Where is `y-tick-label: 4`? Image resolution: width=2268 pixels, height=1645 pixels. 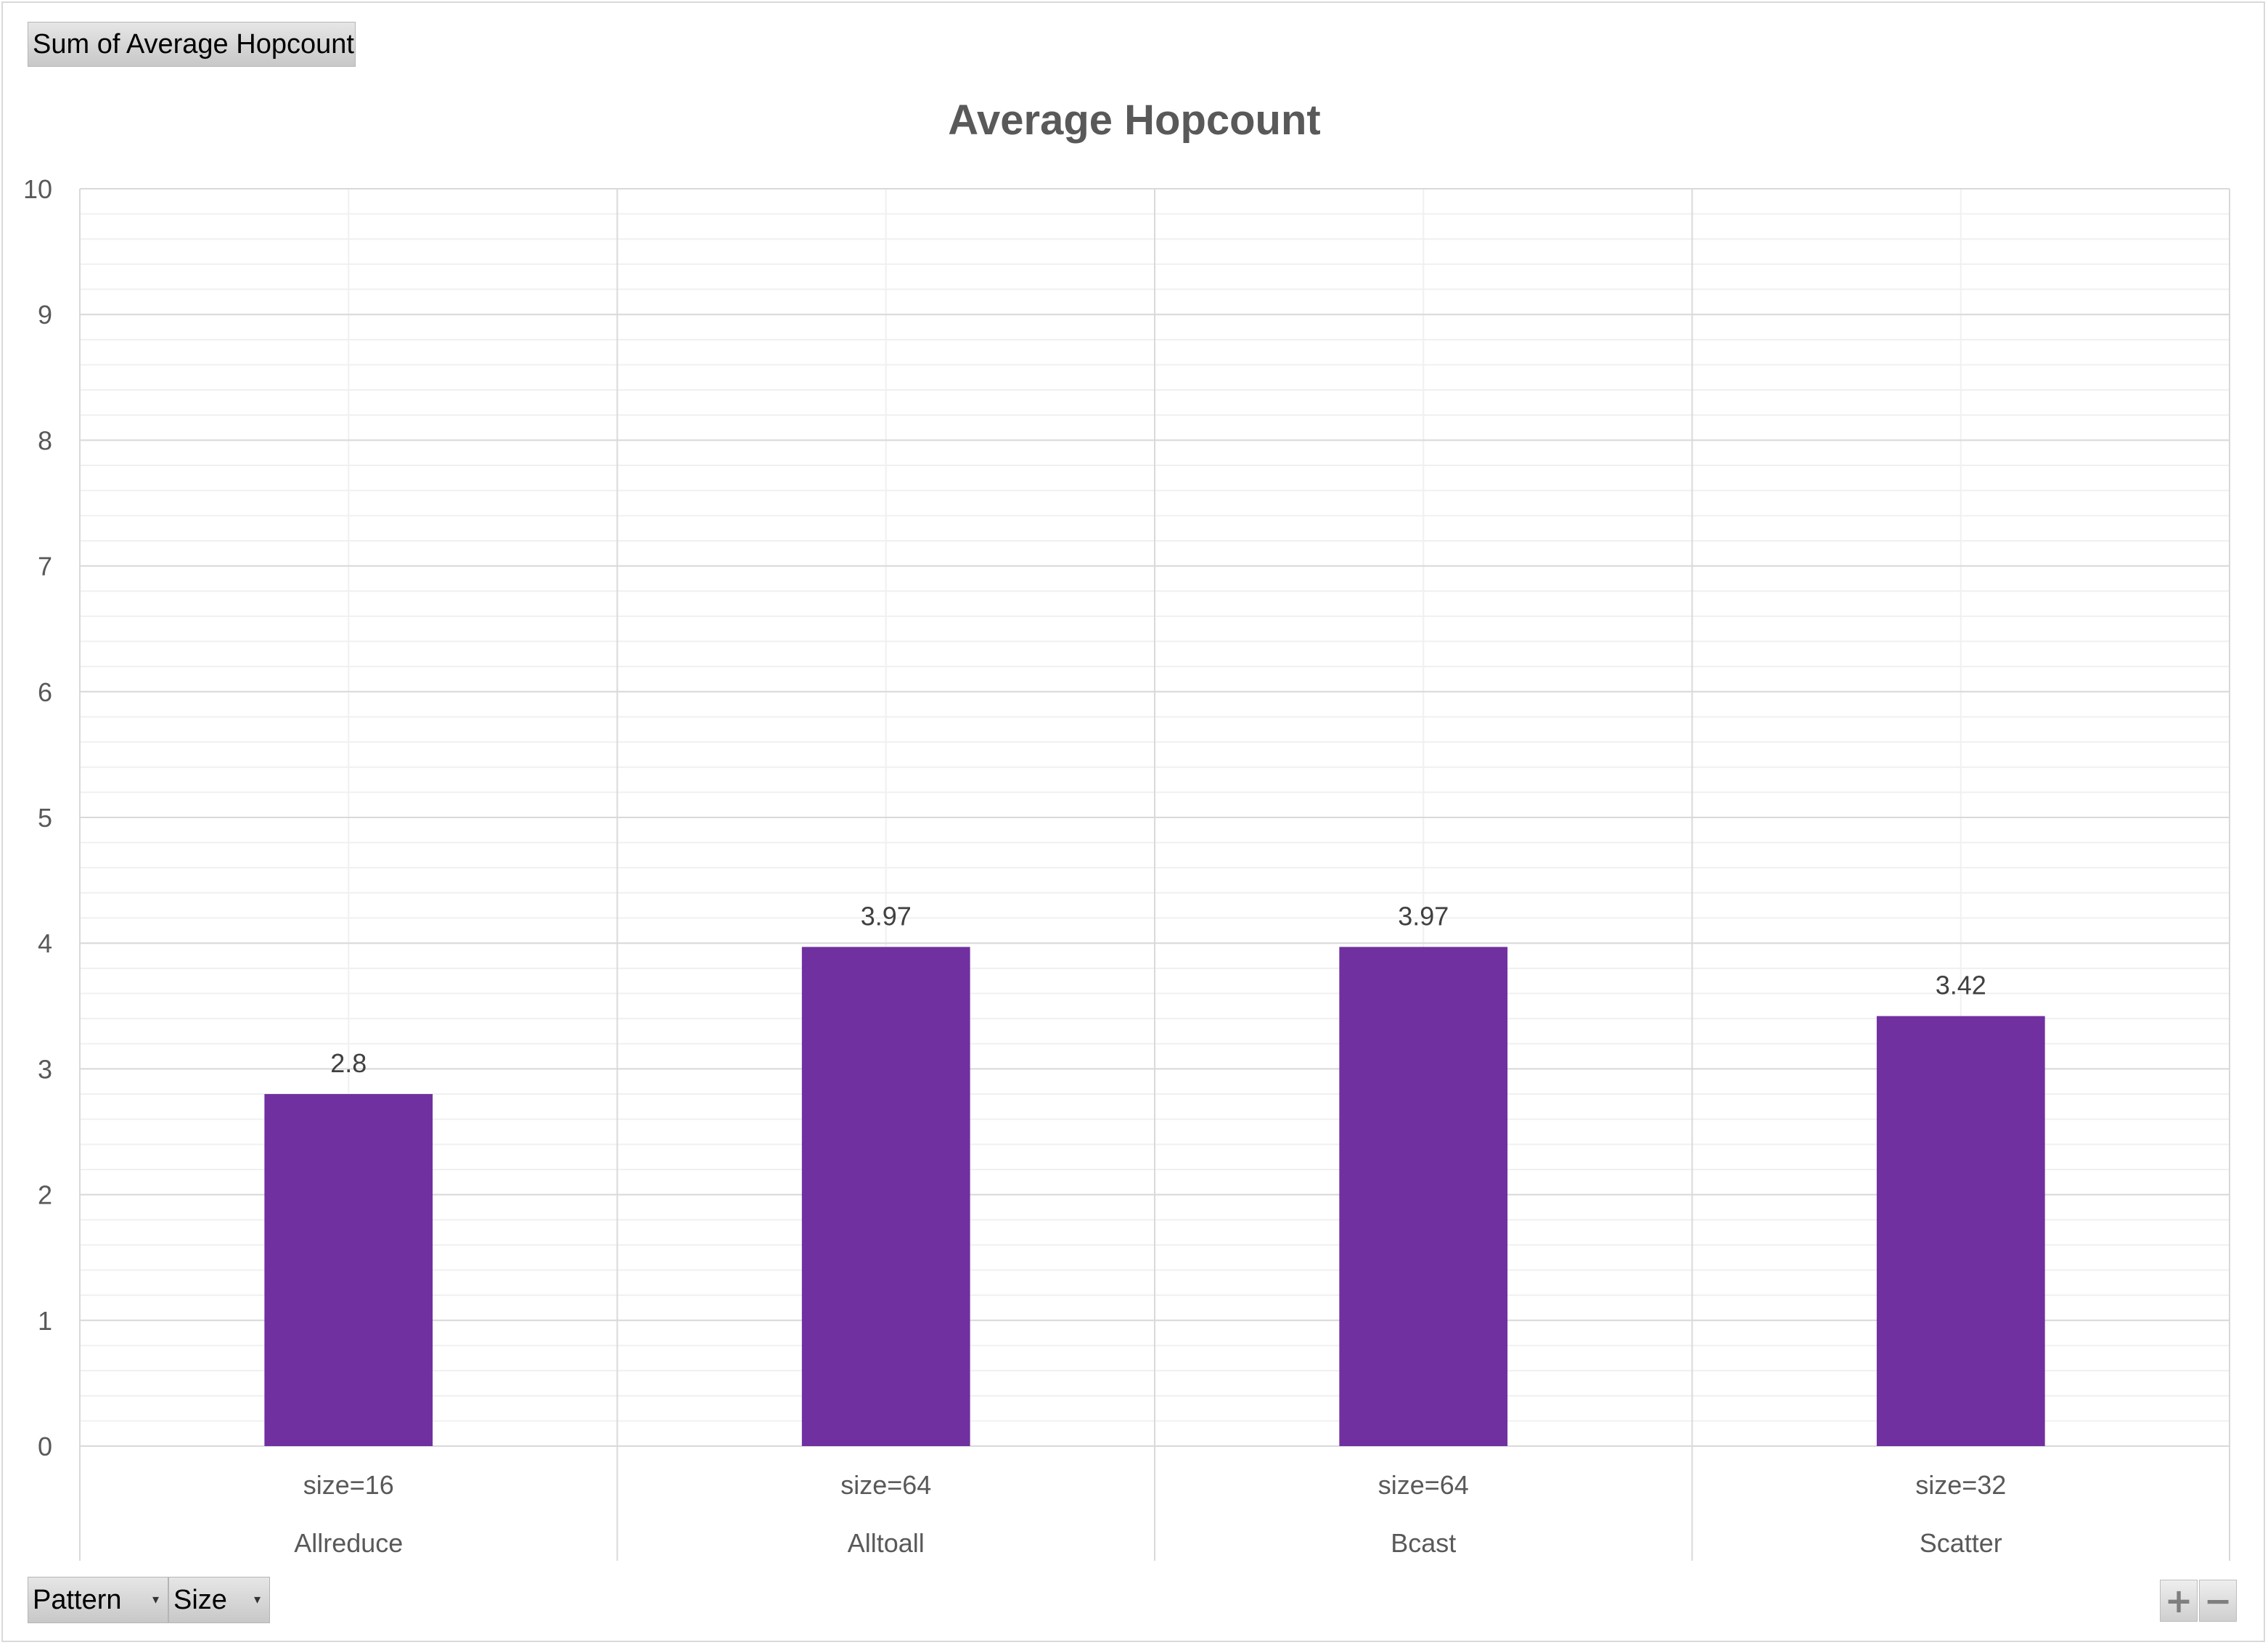 y-tick-label: 4 is located at coordinates (45, 943).